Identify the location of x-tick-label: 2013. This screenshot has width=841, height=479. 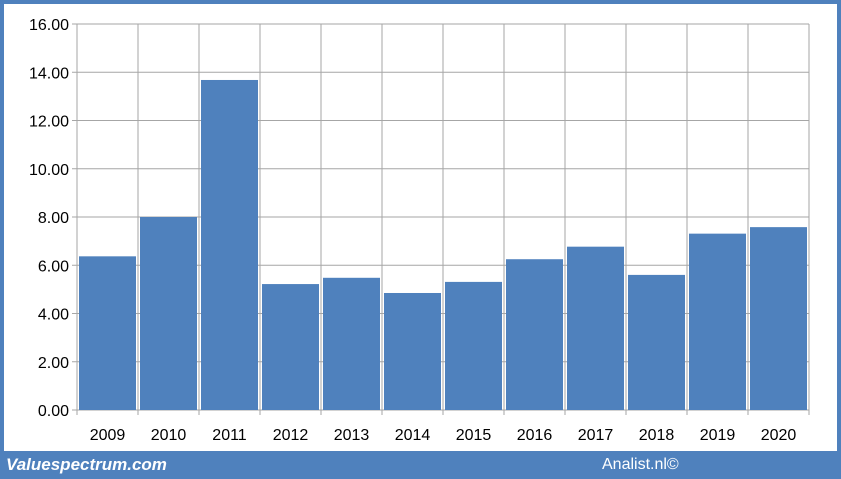
(352, 435).